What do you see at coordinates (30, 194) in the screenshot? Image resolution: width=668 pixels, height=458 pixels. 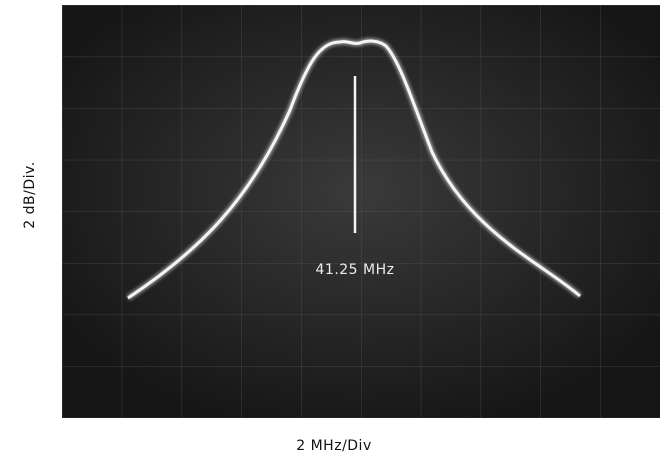 I see `y-axis-label: 2 dB/Div.` at bounding box center [30, 194].